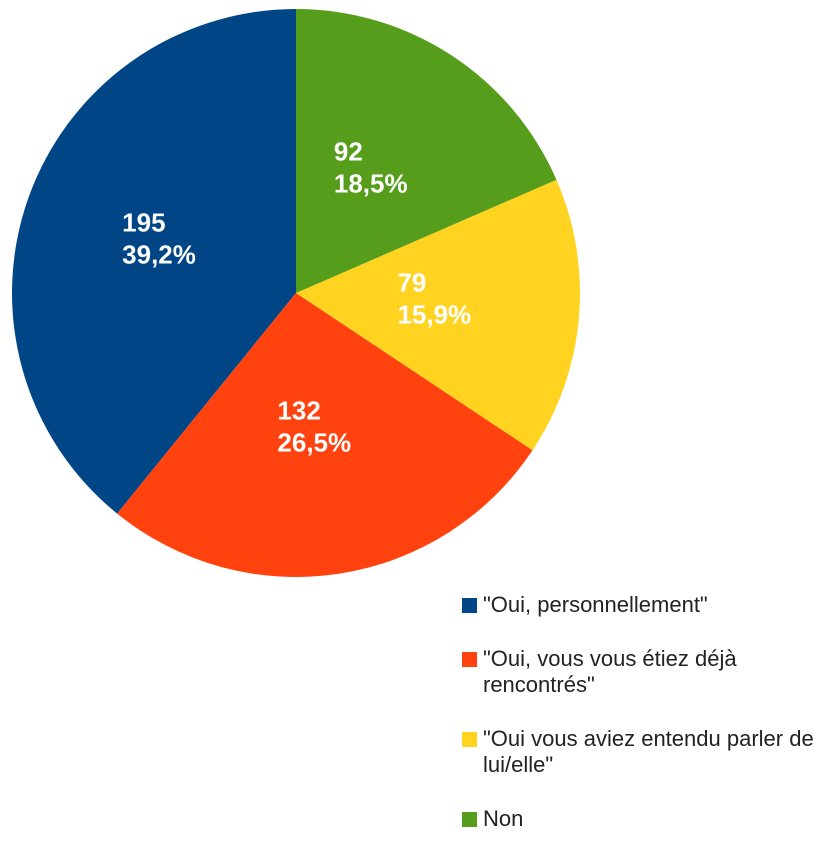 This screenshot has width=825, height=860. I want to click on legend-line: rencontrés", so click(539, 684).